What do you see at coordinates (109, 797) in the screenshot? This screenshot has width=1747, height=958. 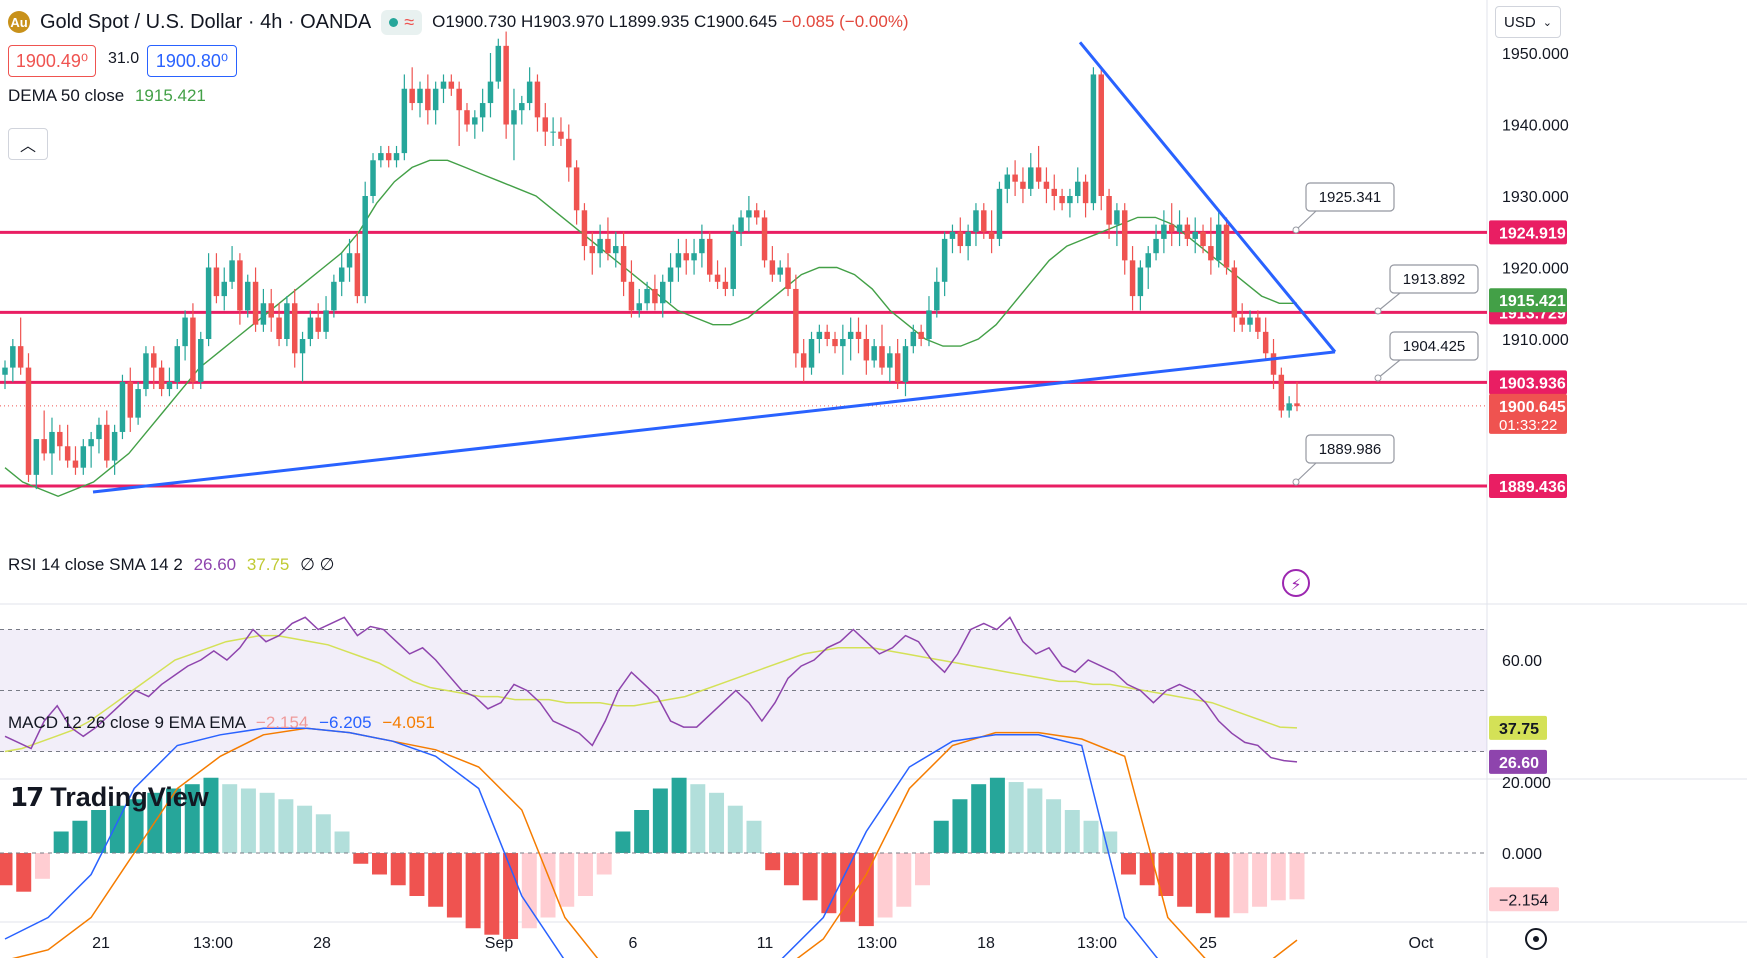 I see `tradingview-logo: 𝟭𝟳 TradingView` at bounding box center [109, 797].